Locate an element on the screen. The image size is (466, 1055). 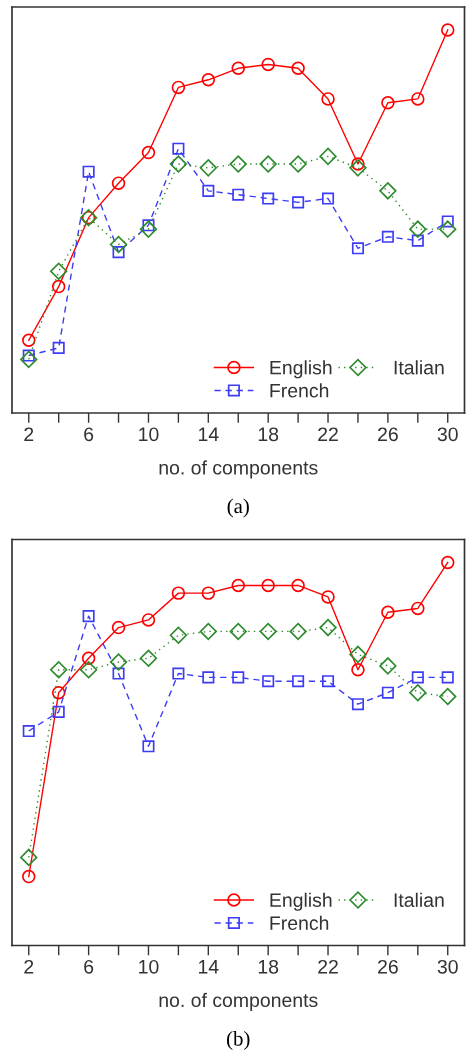
text: (a) is located at coordinates (238, 508).